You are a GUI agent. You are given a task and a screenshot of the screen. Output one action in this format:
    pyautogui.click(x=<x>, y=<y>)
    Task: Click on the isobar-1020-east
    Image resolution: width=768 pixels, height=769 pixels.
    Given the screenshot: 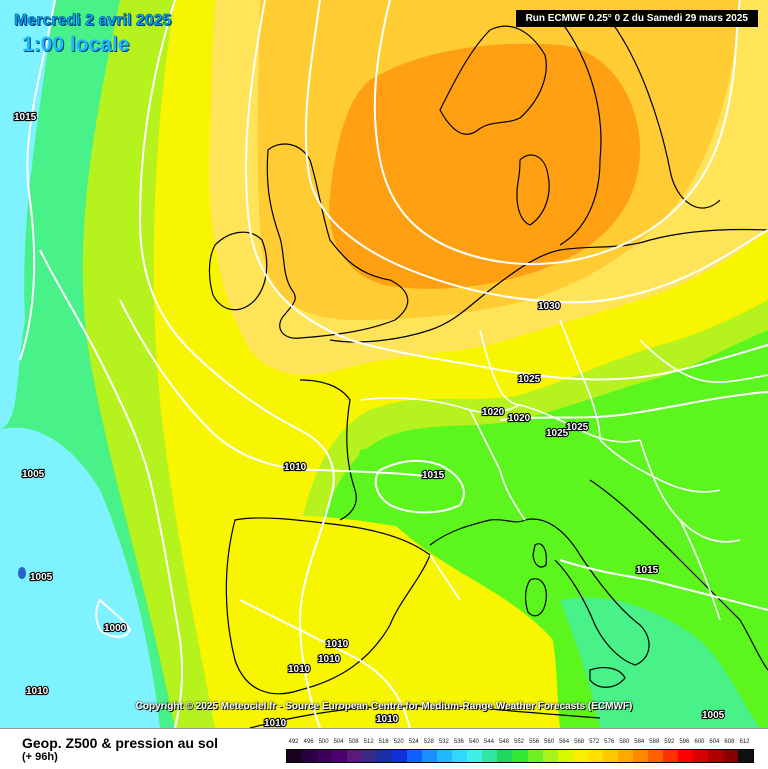 What is the action you would take?
    pyautogui.click(x=633, y=406)
    